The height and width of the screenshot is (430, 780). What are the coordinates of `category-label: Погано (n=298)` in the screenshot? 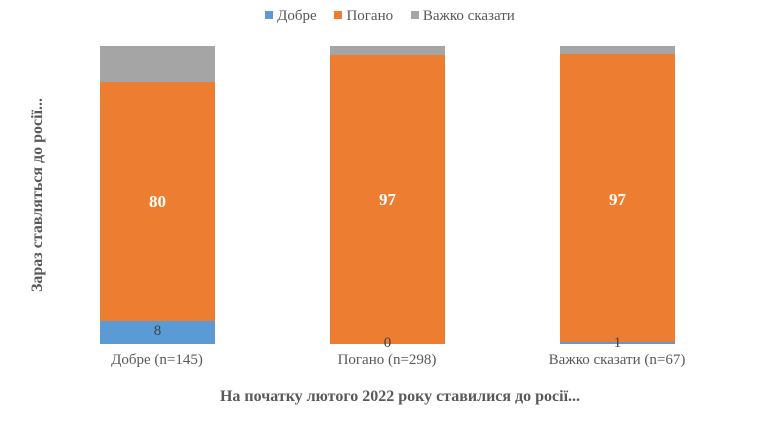 It's located at (387, 360).